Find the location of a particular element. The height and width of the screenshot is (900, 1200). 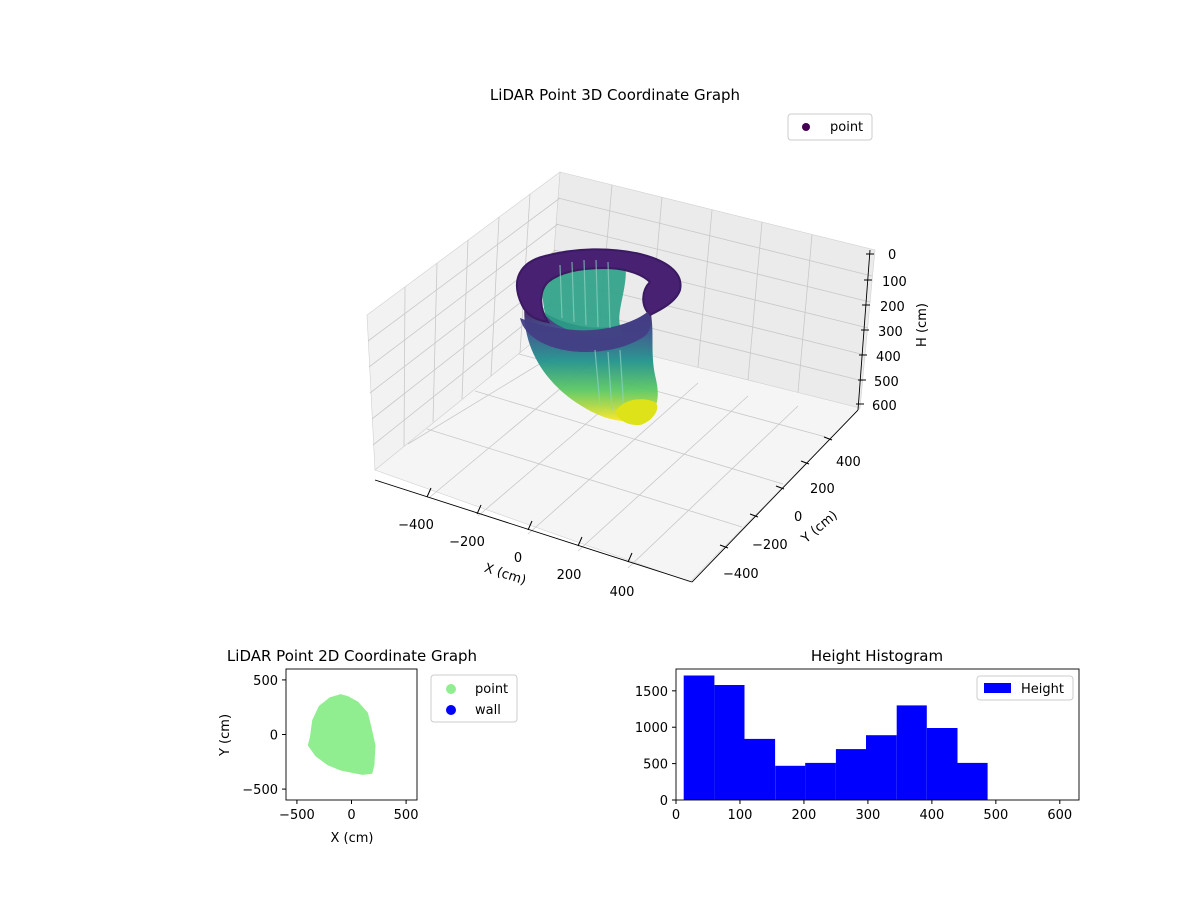

histogram-ticks: 0 100 200 300 400 500 600 0 500 1000 1500 is located at coordinates (853, 754).